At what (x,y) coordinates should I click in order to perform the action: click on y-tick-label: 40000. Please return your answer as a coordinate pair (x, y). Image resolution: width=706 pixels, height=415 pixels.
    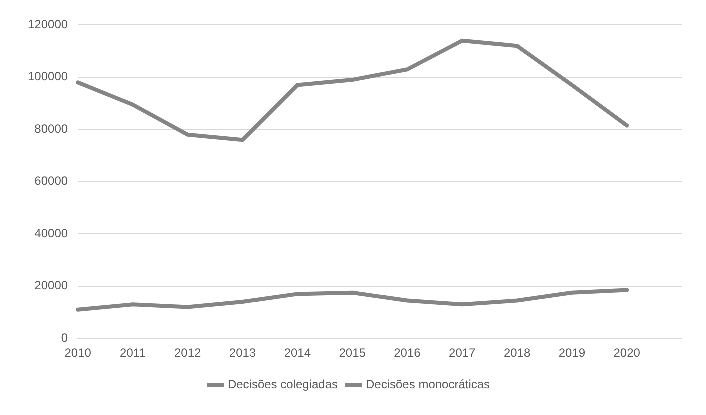
    Looking at the image, I should click on (51, 233).